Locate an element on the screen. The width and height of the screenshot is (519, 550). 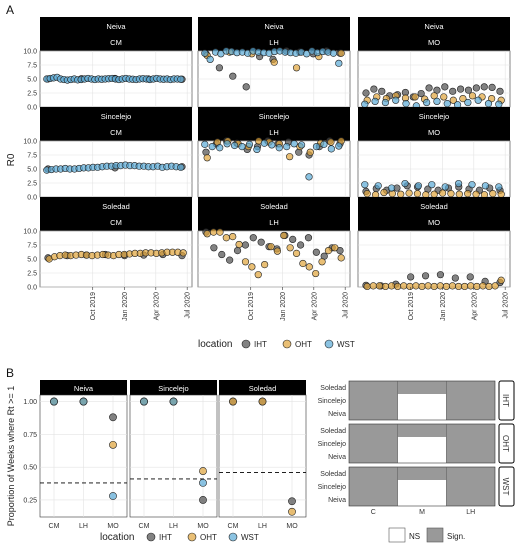
y-tick-label: 7.5 is located at coordinates (32, 156).